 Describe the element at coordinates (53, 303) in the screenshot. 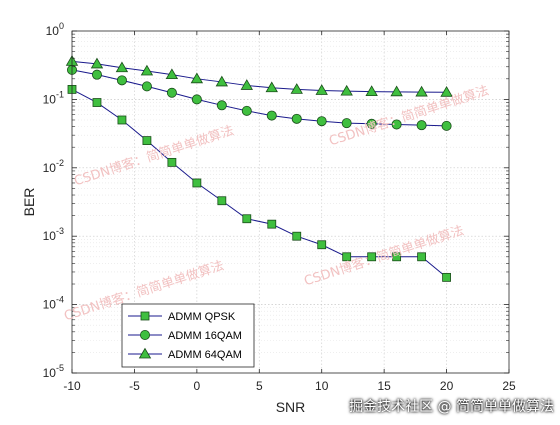

I see `y-tick-label: 10⁻⁴` at that location.